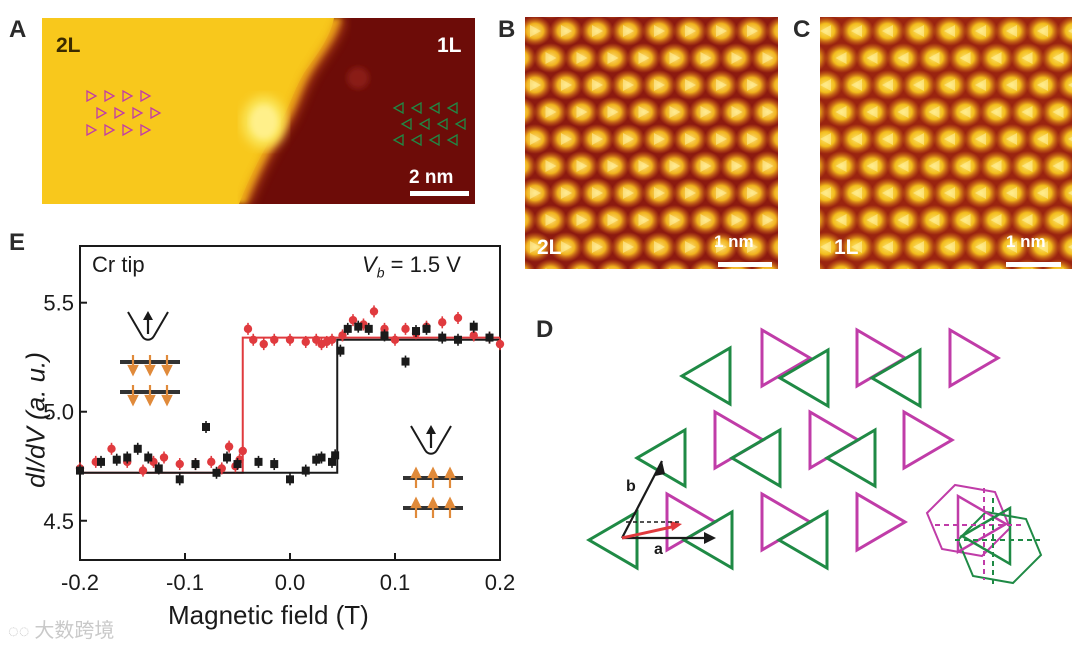 The width and height of the screenshot is (1080, 652). What do you see at coordinates (80, 582) in the screenshot?
I see `x-tick-label: -0.2` at bounding box center [80, 582].